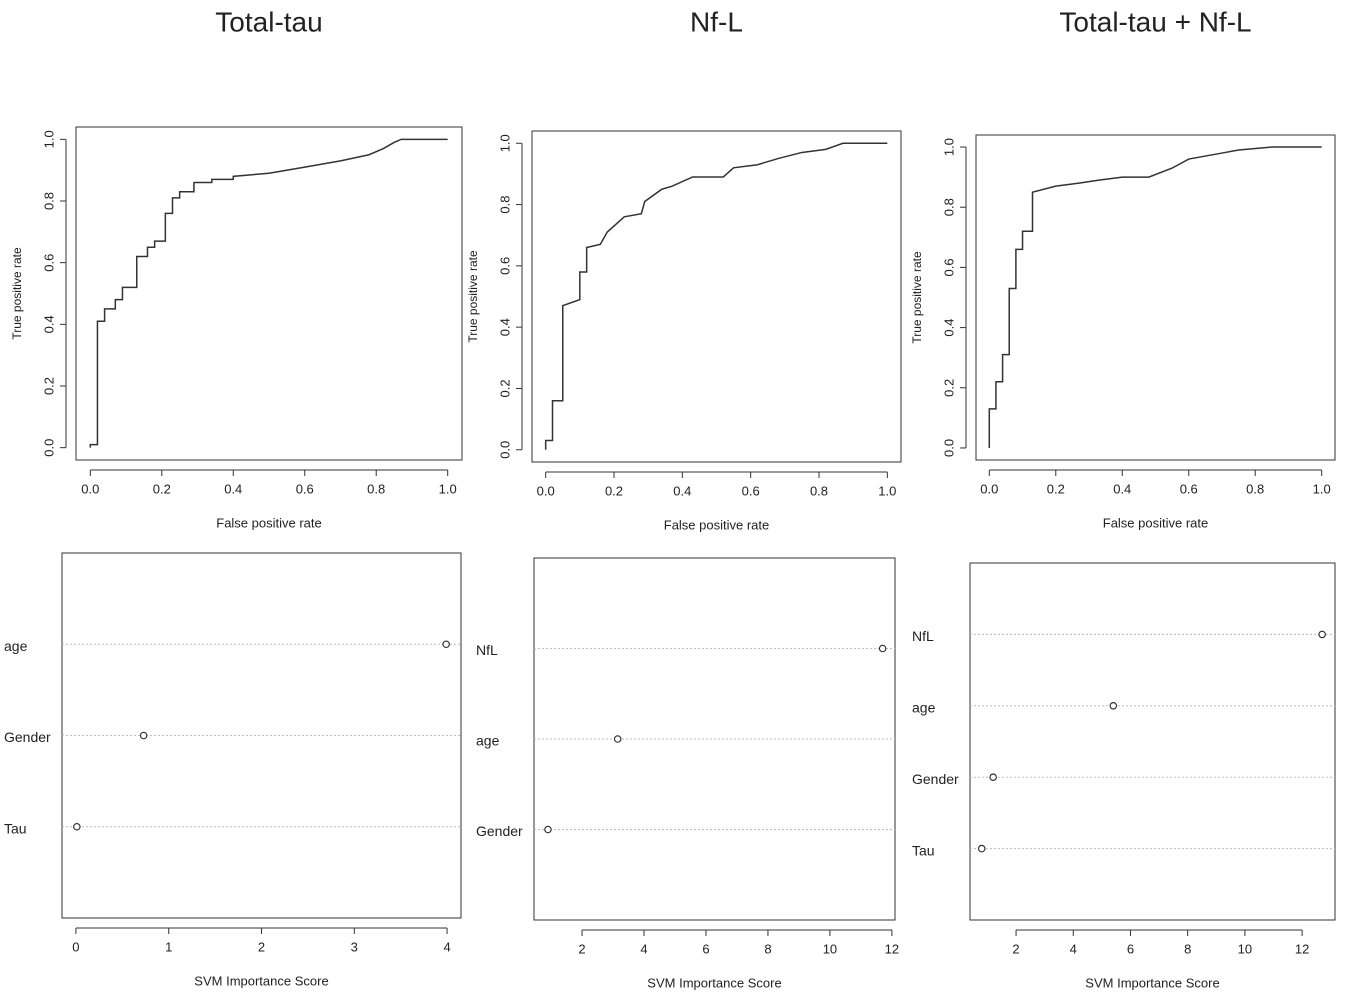  I want to click on x-tick-label: 0, so click(75, 946).